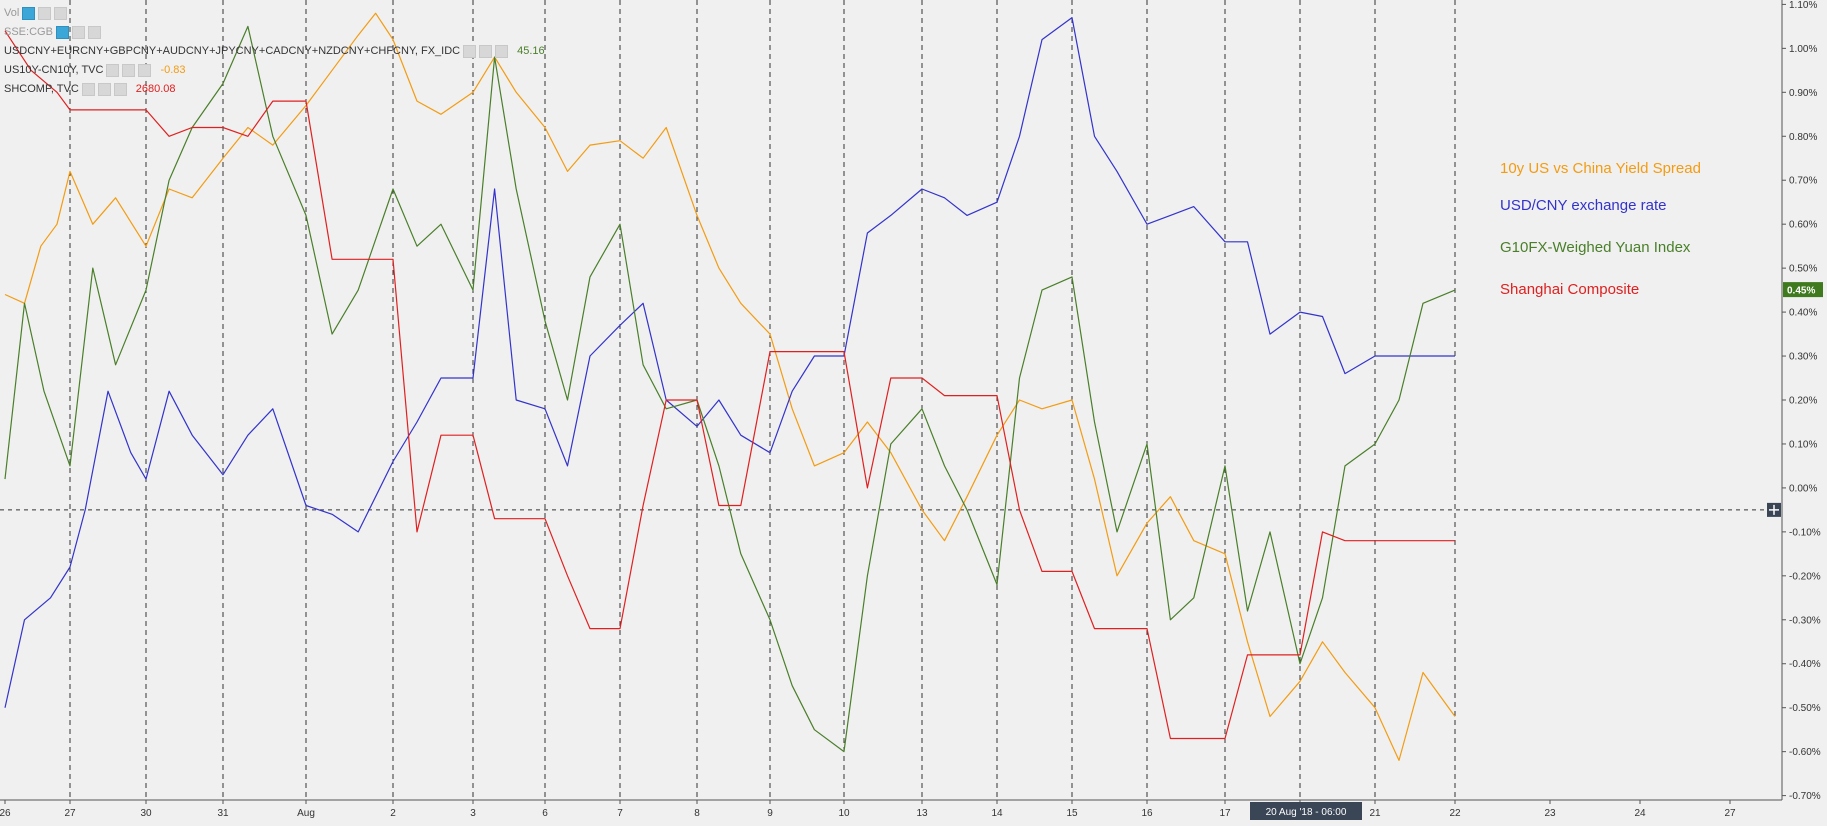 The height and width of the screenshot is (826, 1827). What do you see at coordinates (1583, 205) in the screenshot?
I see `legend-usdcny: USD/CNY exchange rate` at bounding box center [1583, 205].